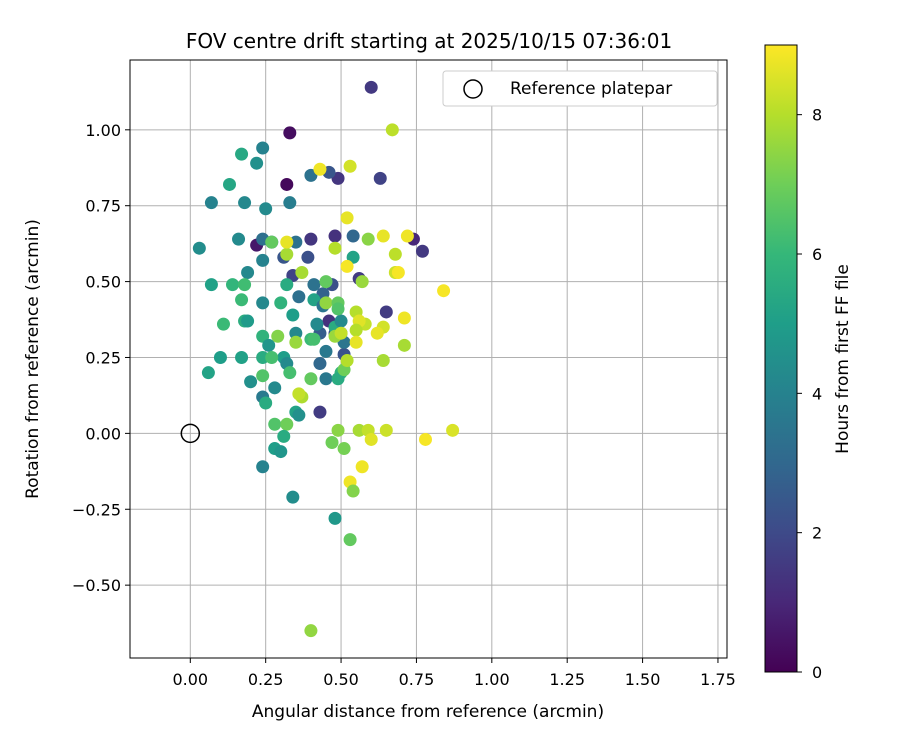 Image resolution: width=900 pixels, height=754 pixels. What do you see at coordinates (103, 206) in the screenshot?
I see `y-tick-label: 0.75` at bounding box center [103, 206].